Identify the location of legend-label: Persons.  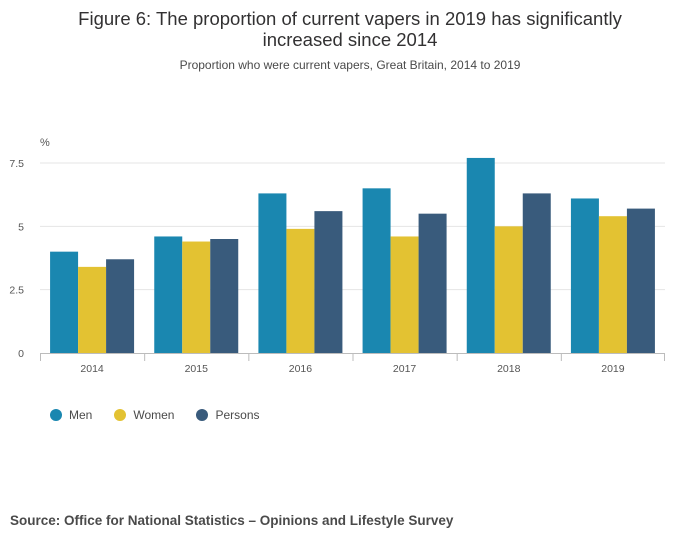
(237, 415).